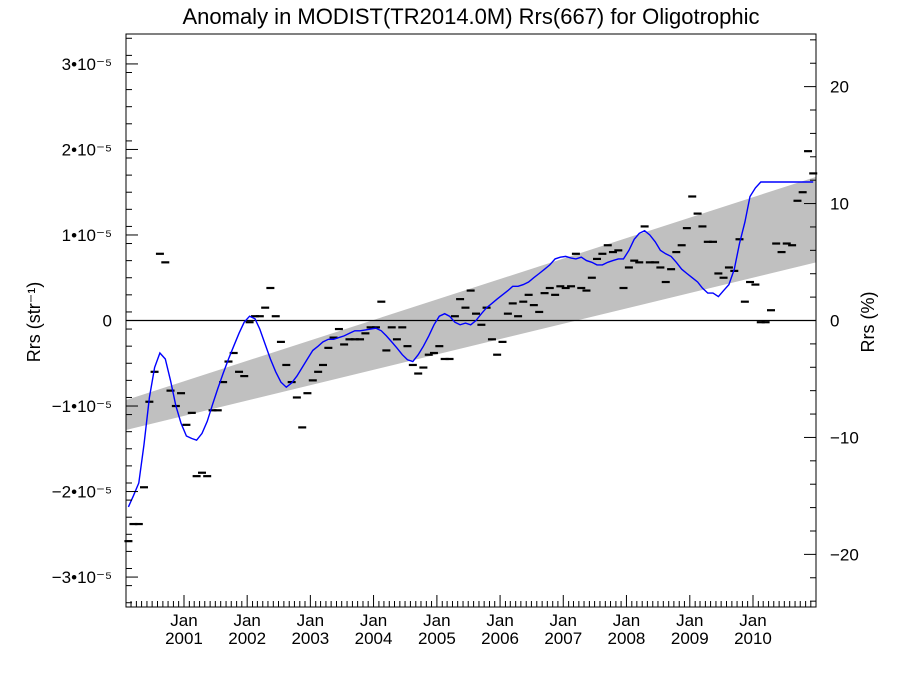 The height and width of the screenshot is (675, 900). What do you see at coordinates (374, 638) in the screenshot?
I see `x-tick-year-label: 2004` at bounding box center [374, 638].